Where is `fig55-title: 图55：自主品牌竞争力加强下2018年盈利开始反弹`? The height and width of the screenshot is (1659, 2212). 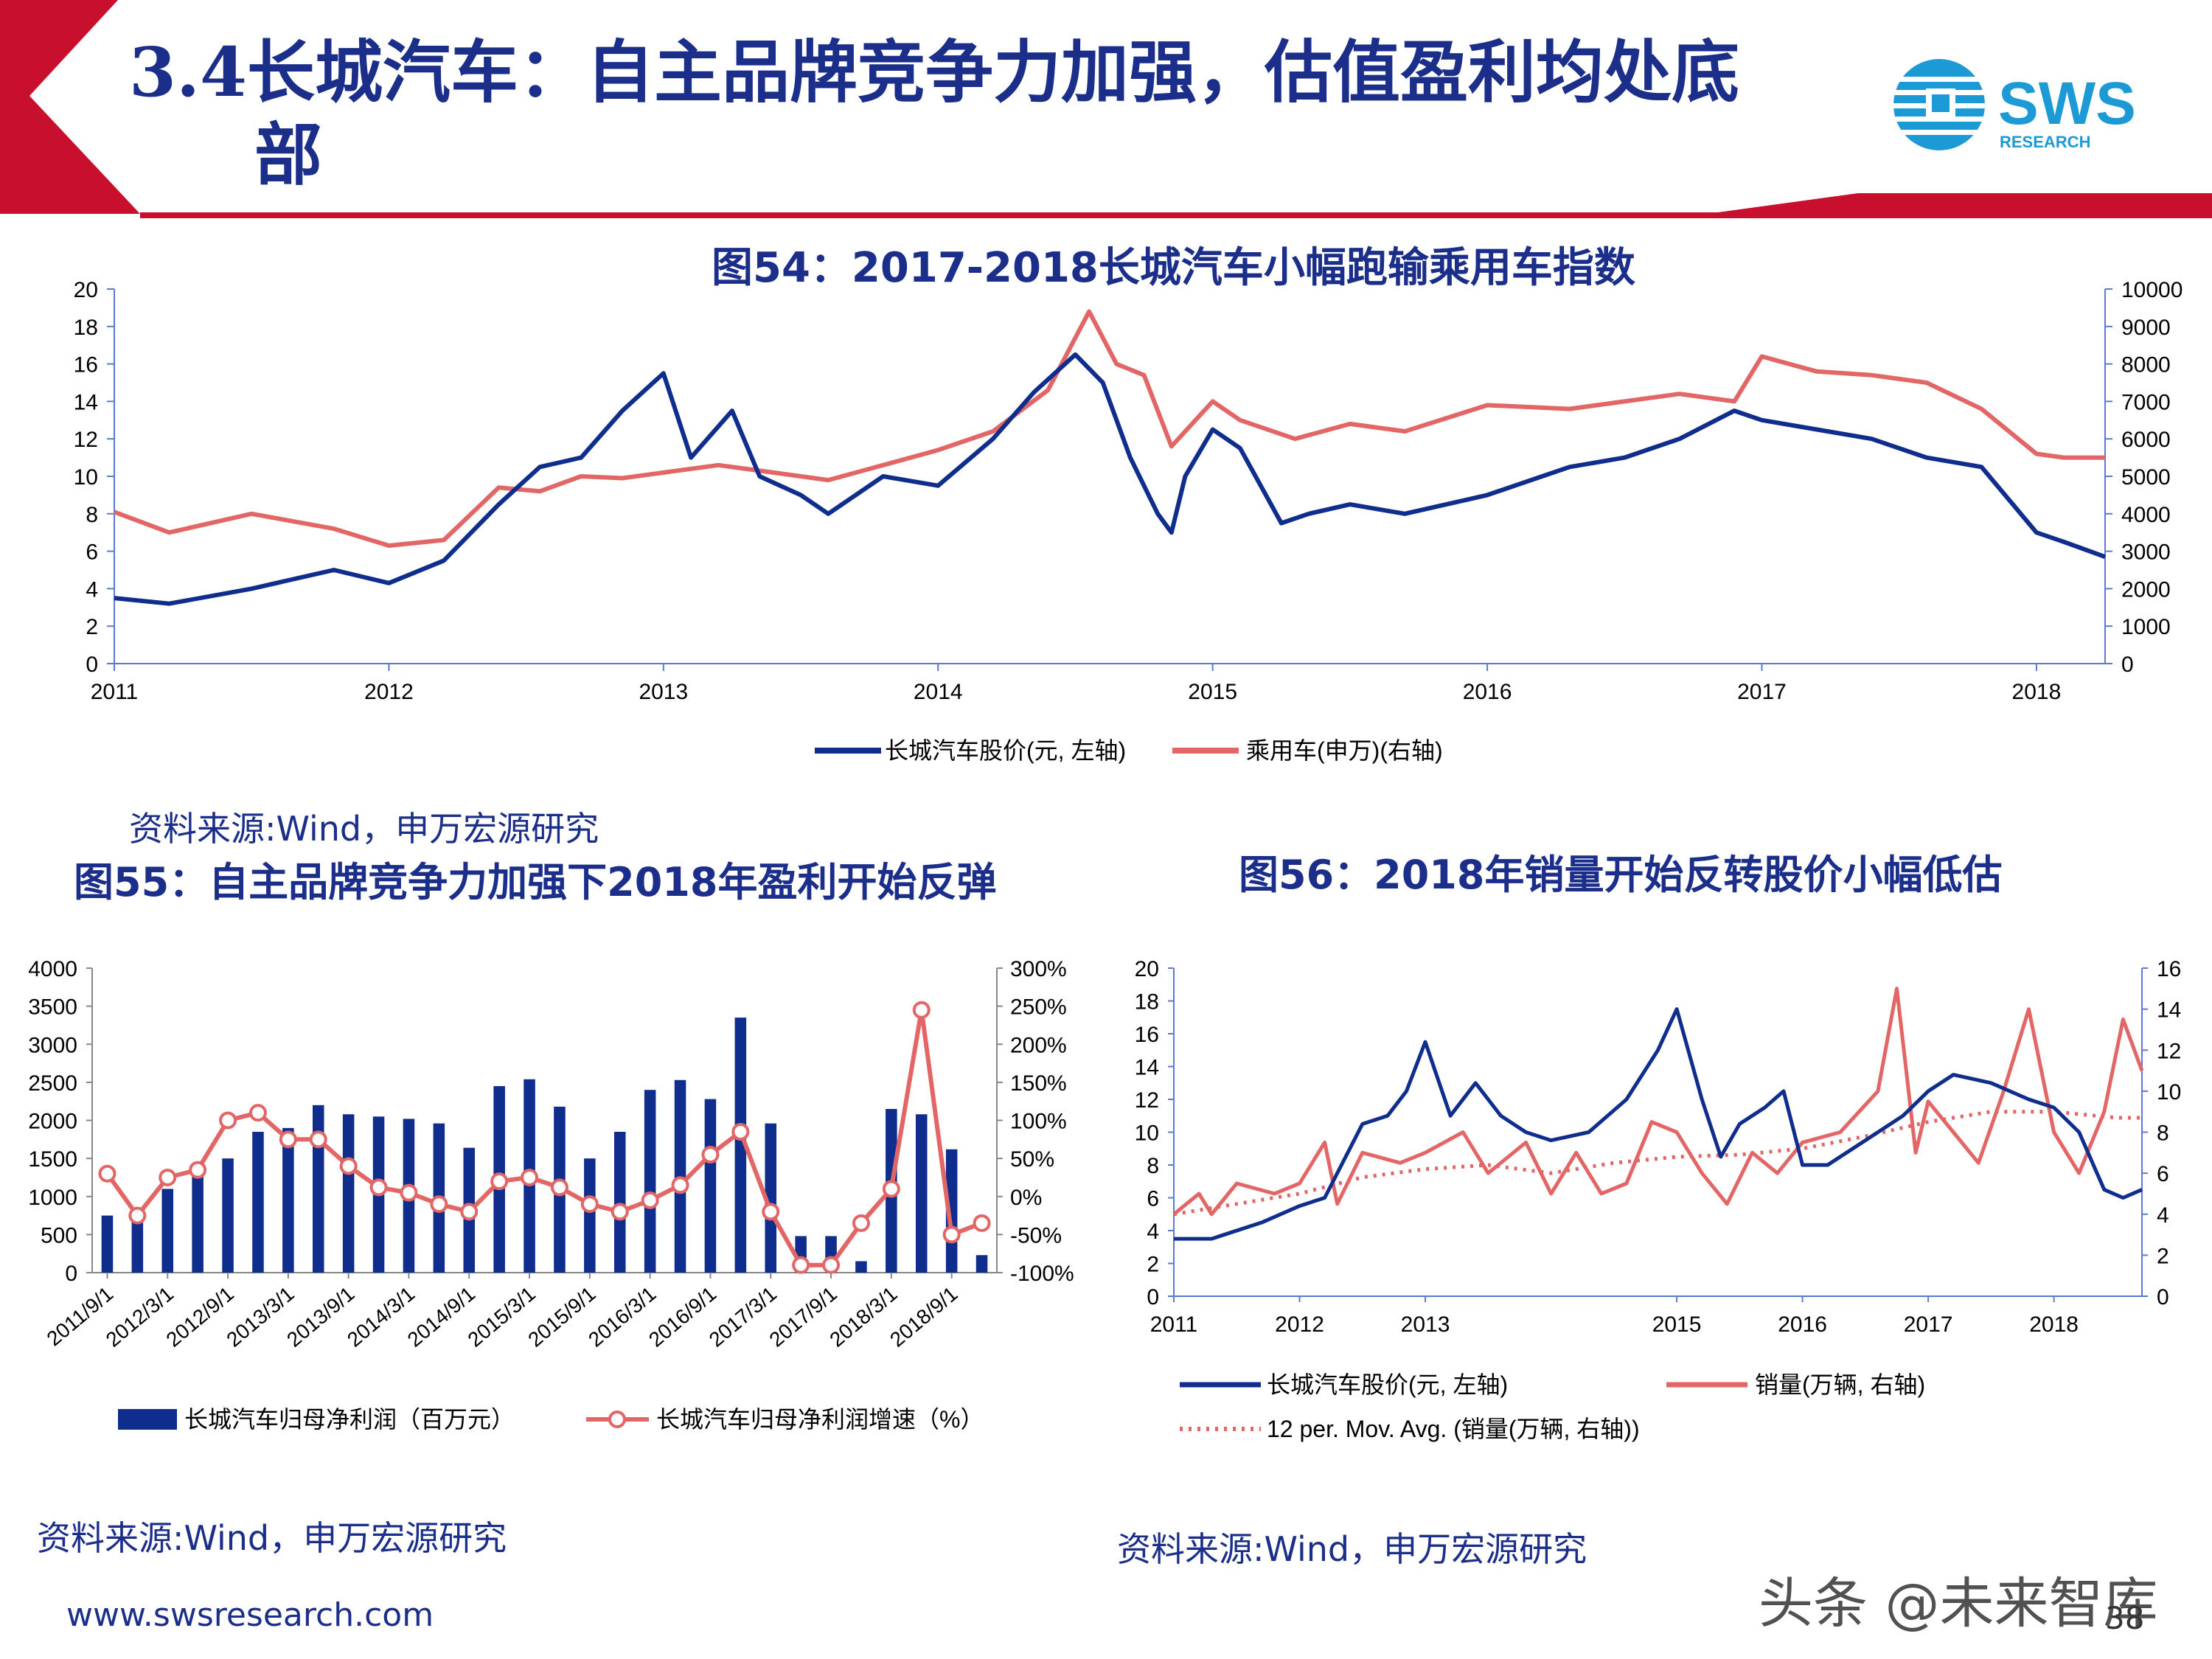
fig55-title: 图55：自主品牌竞争力加强下2018年盈利开始反弹 is located at coordinates (535, 882).